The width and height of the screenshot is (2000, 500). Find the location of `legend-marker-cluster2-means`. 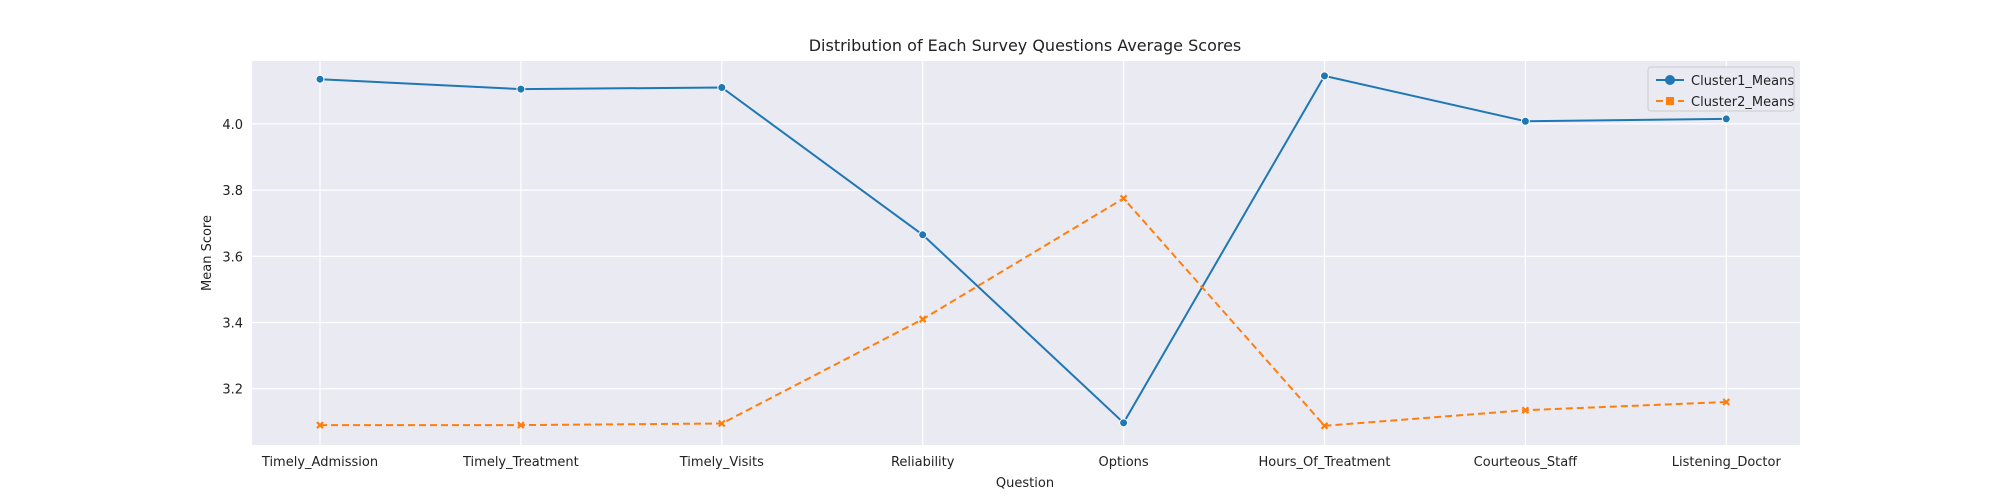

legend-marker-cluster2-means is located at coordinates (1670, 101).